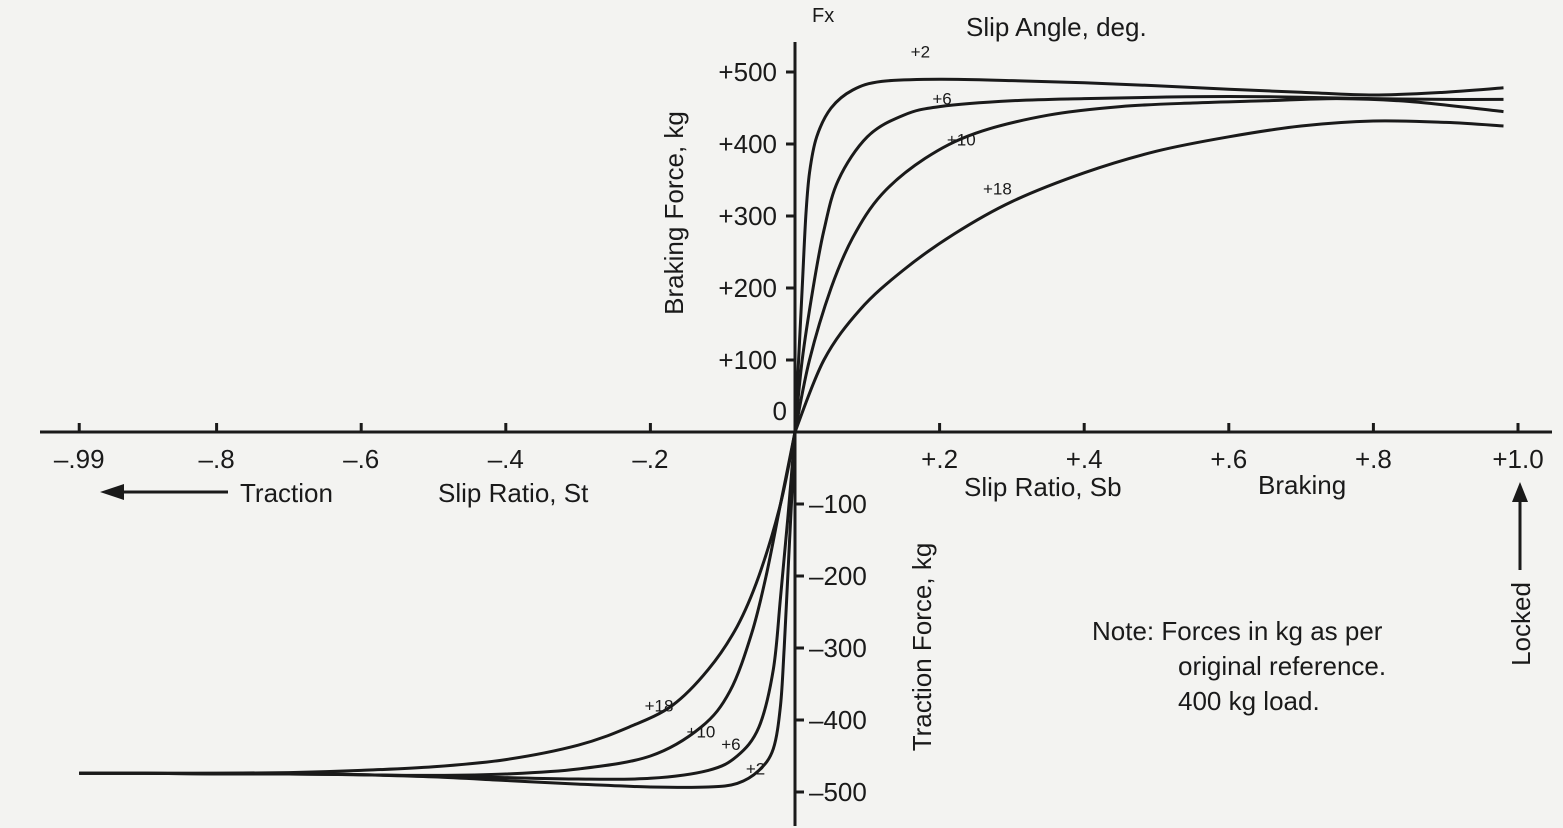 The image size is (1563, 828). I want to click on x-tick-label: +.4, so click(1084, 459).